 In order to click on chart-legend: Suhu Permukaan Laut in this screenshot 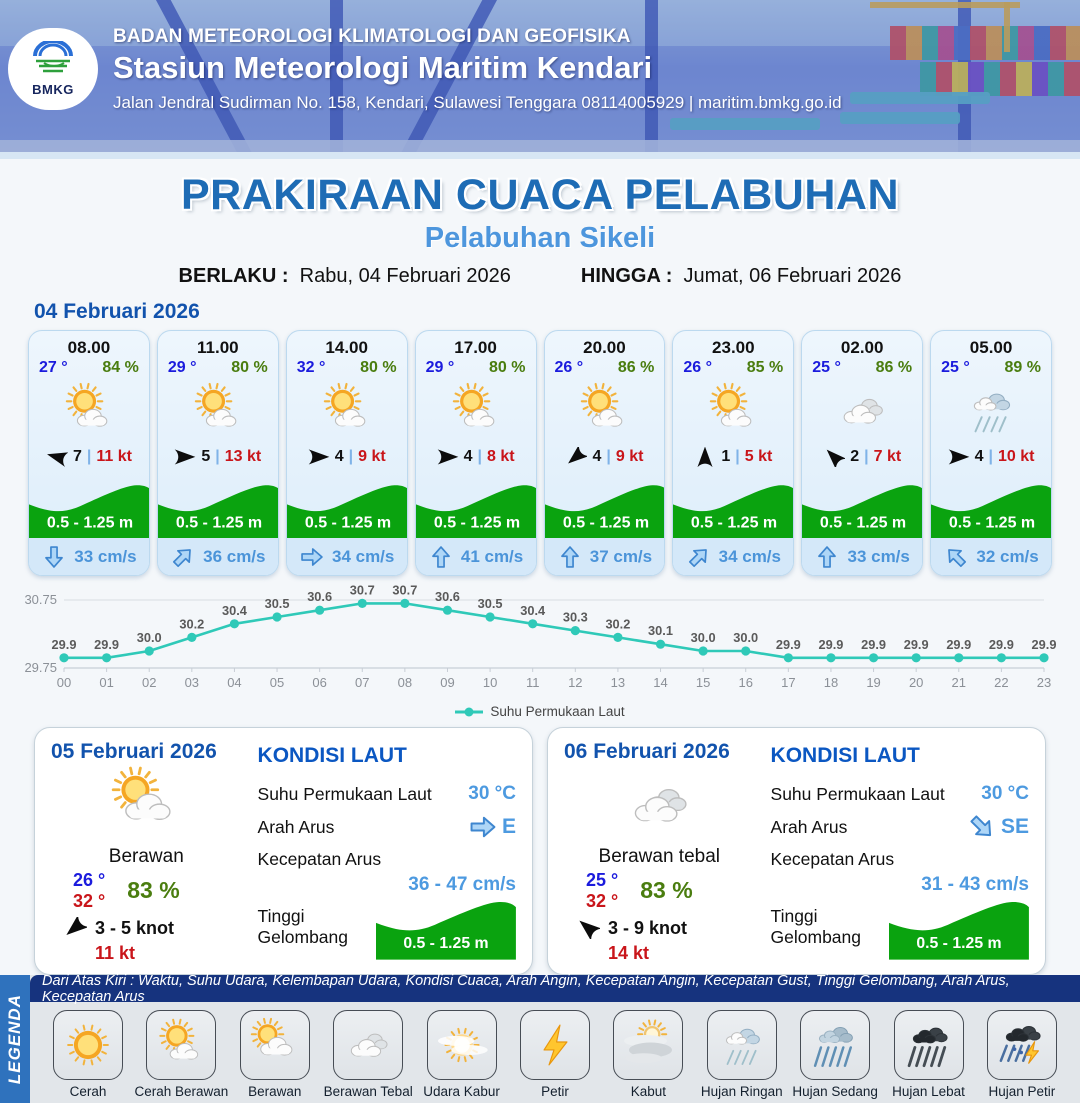, I will do `click(540, 711)`.